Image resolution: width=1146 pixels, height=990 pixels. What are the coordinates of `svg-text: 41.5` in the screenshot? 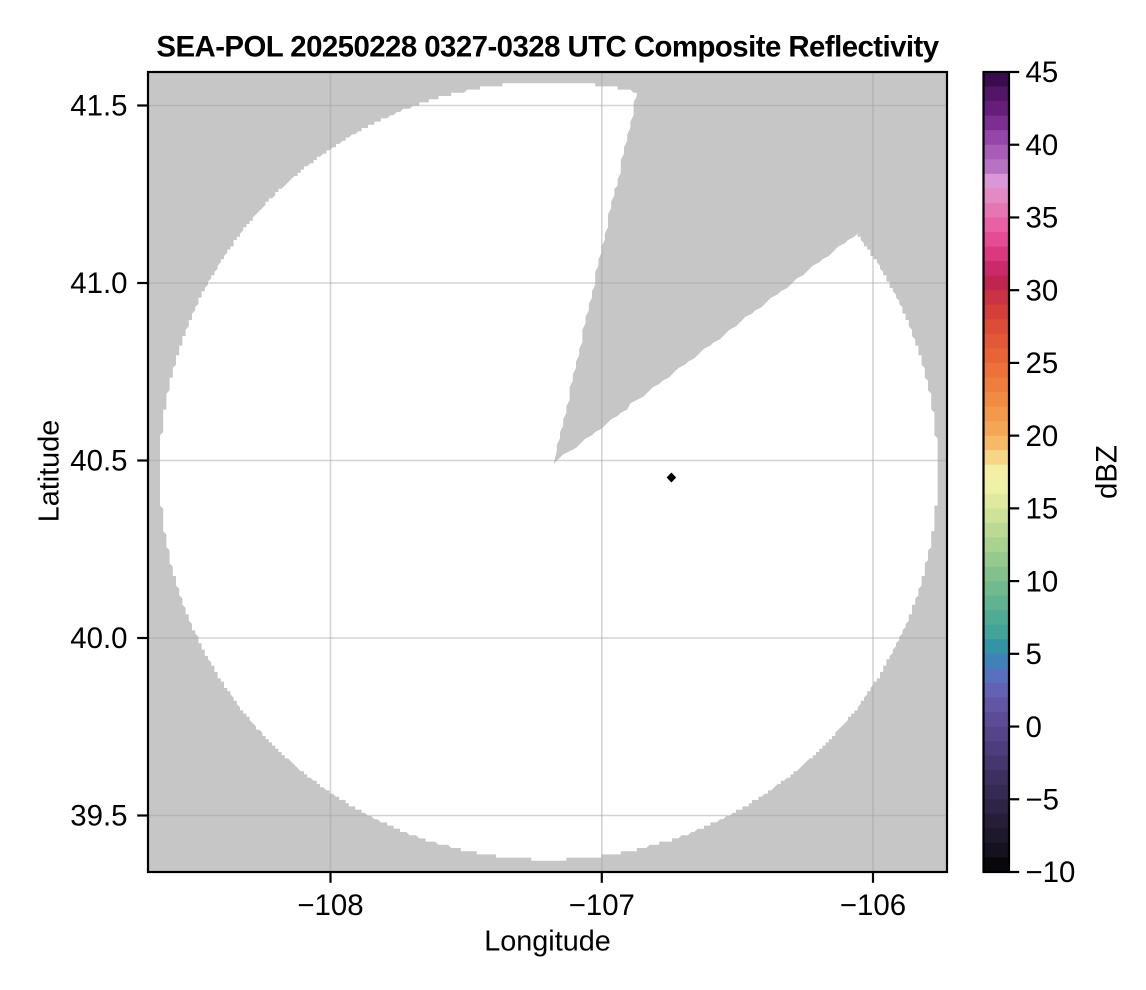 It's located at (98, 106).